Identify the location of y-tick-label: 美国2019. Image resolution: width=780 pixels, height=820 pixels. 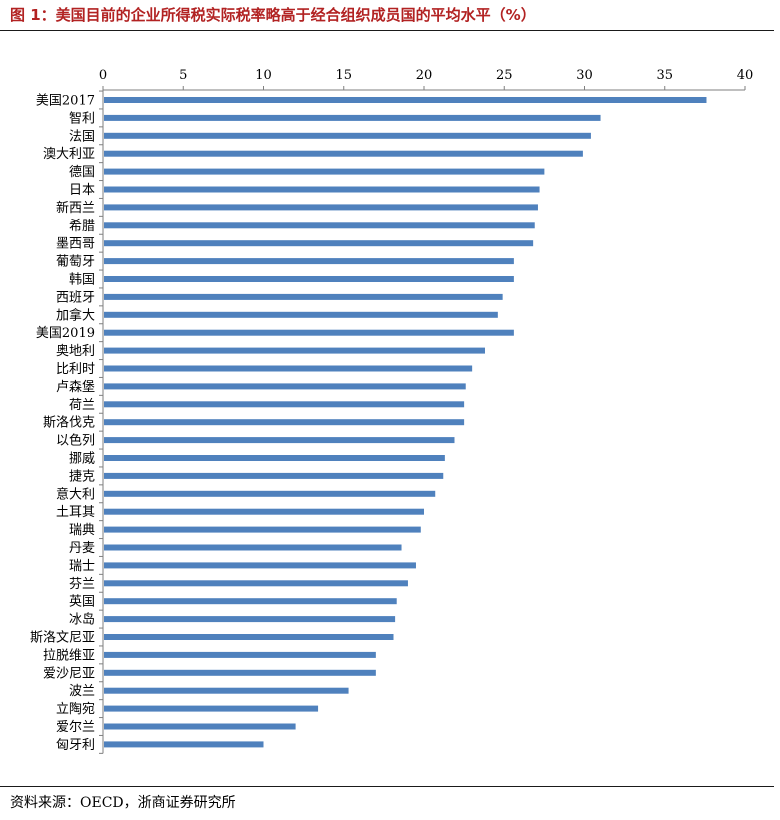
(65, 333).